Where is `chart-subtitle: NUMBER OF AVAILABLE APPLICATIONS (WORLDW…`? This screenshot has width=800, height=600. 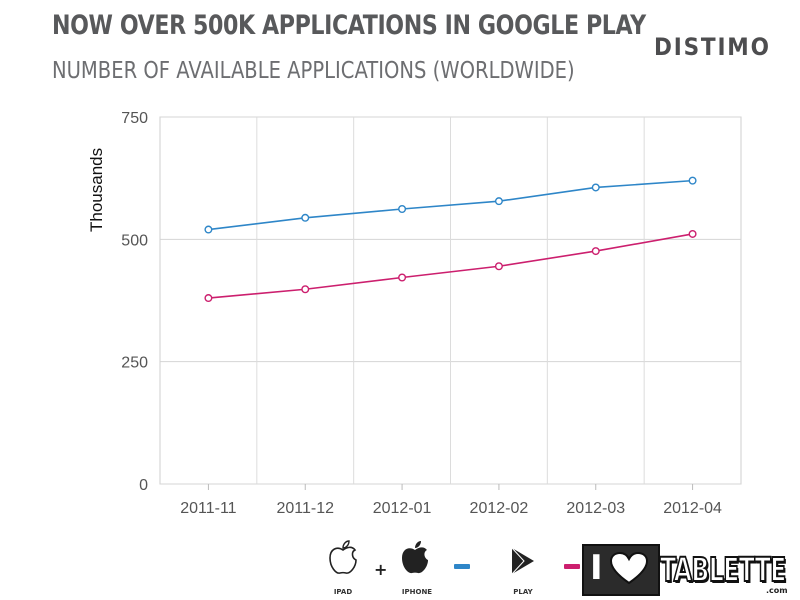
chart-subtitle: NUMBER OF AVAILABLE APPLICATIONS (WORLDW… is located at coordinates (313, 71).